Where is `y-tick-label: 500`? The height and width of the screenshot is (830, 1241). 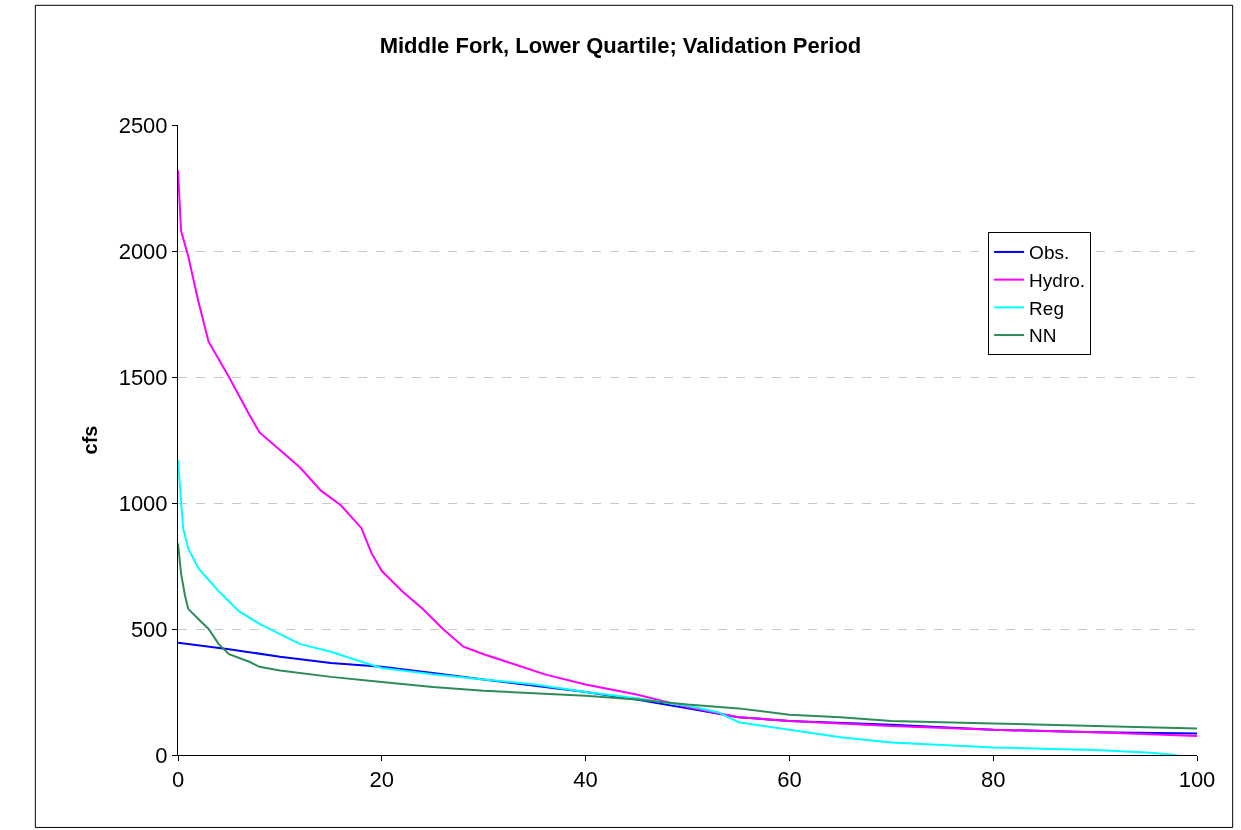
y-tick-label: 500 is located at coordinates (149, 629).